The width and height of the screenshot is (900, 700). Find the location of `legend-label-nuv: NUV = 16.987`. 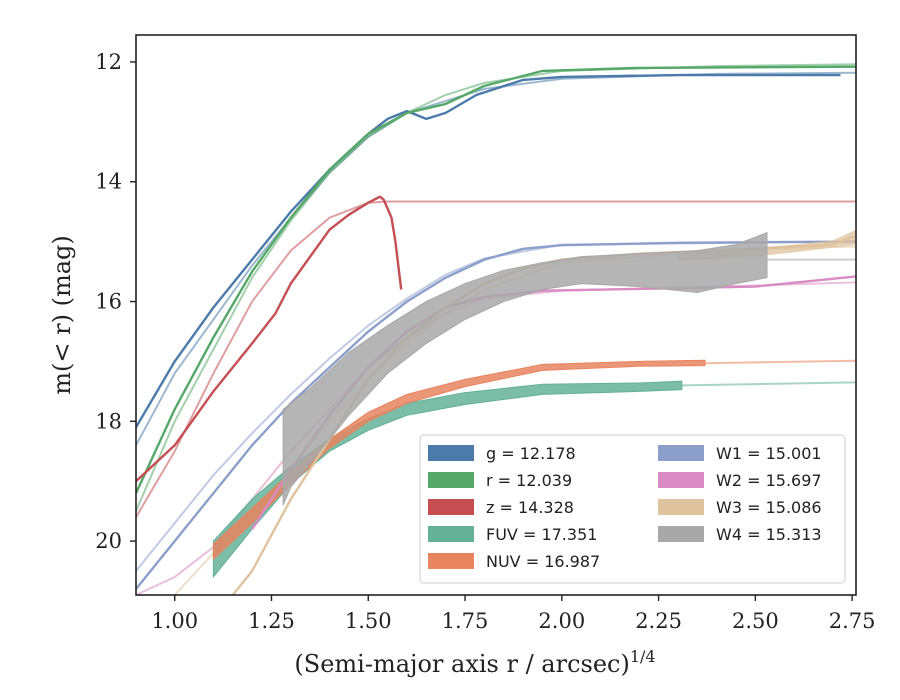

legend-label-nuv: NUV = 16.987 is located at coordinates (543, 561).